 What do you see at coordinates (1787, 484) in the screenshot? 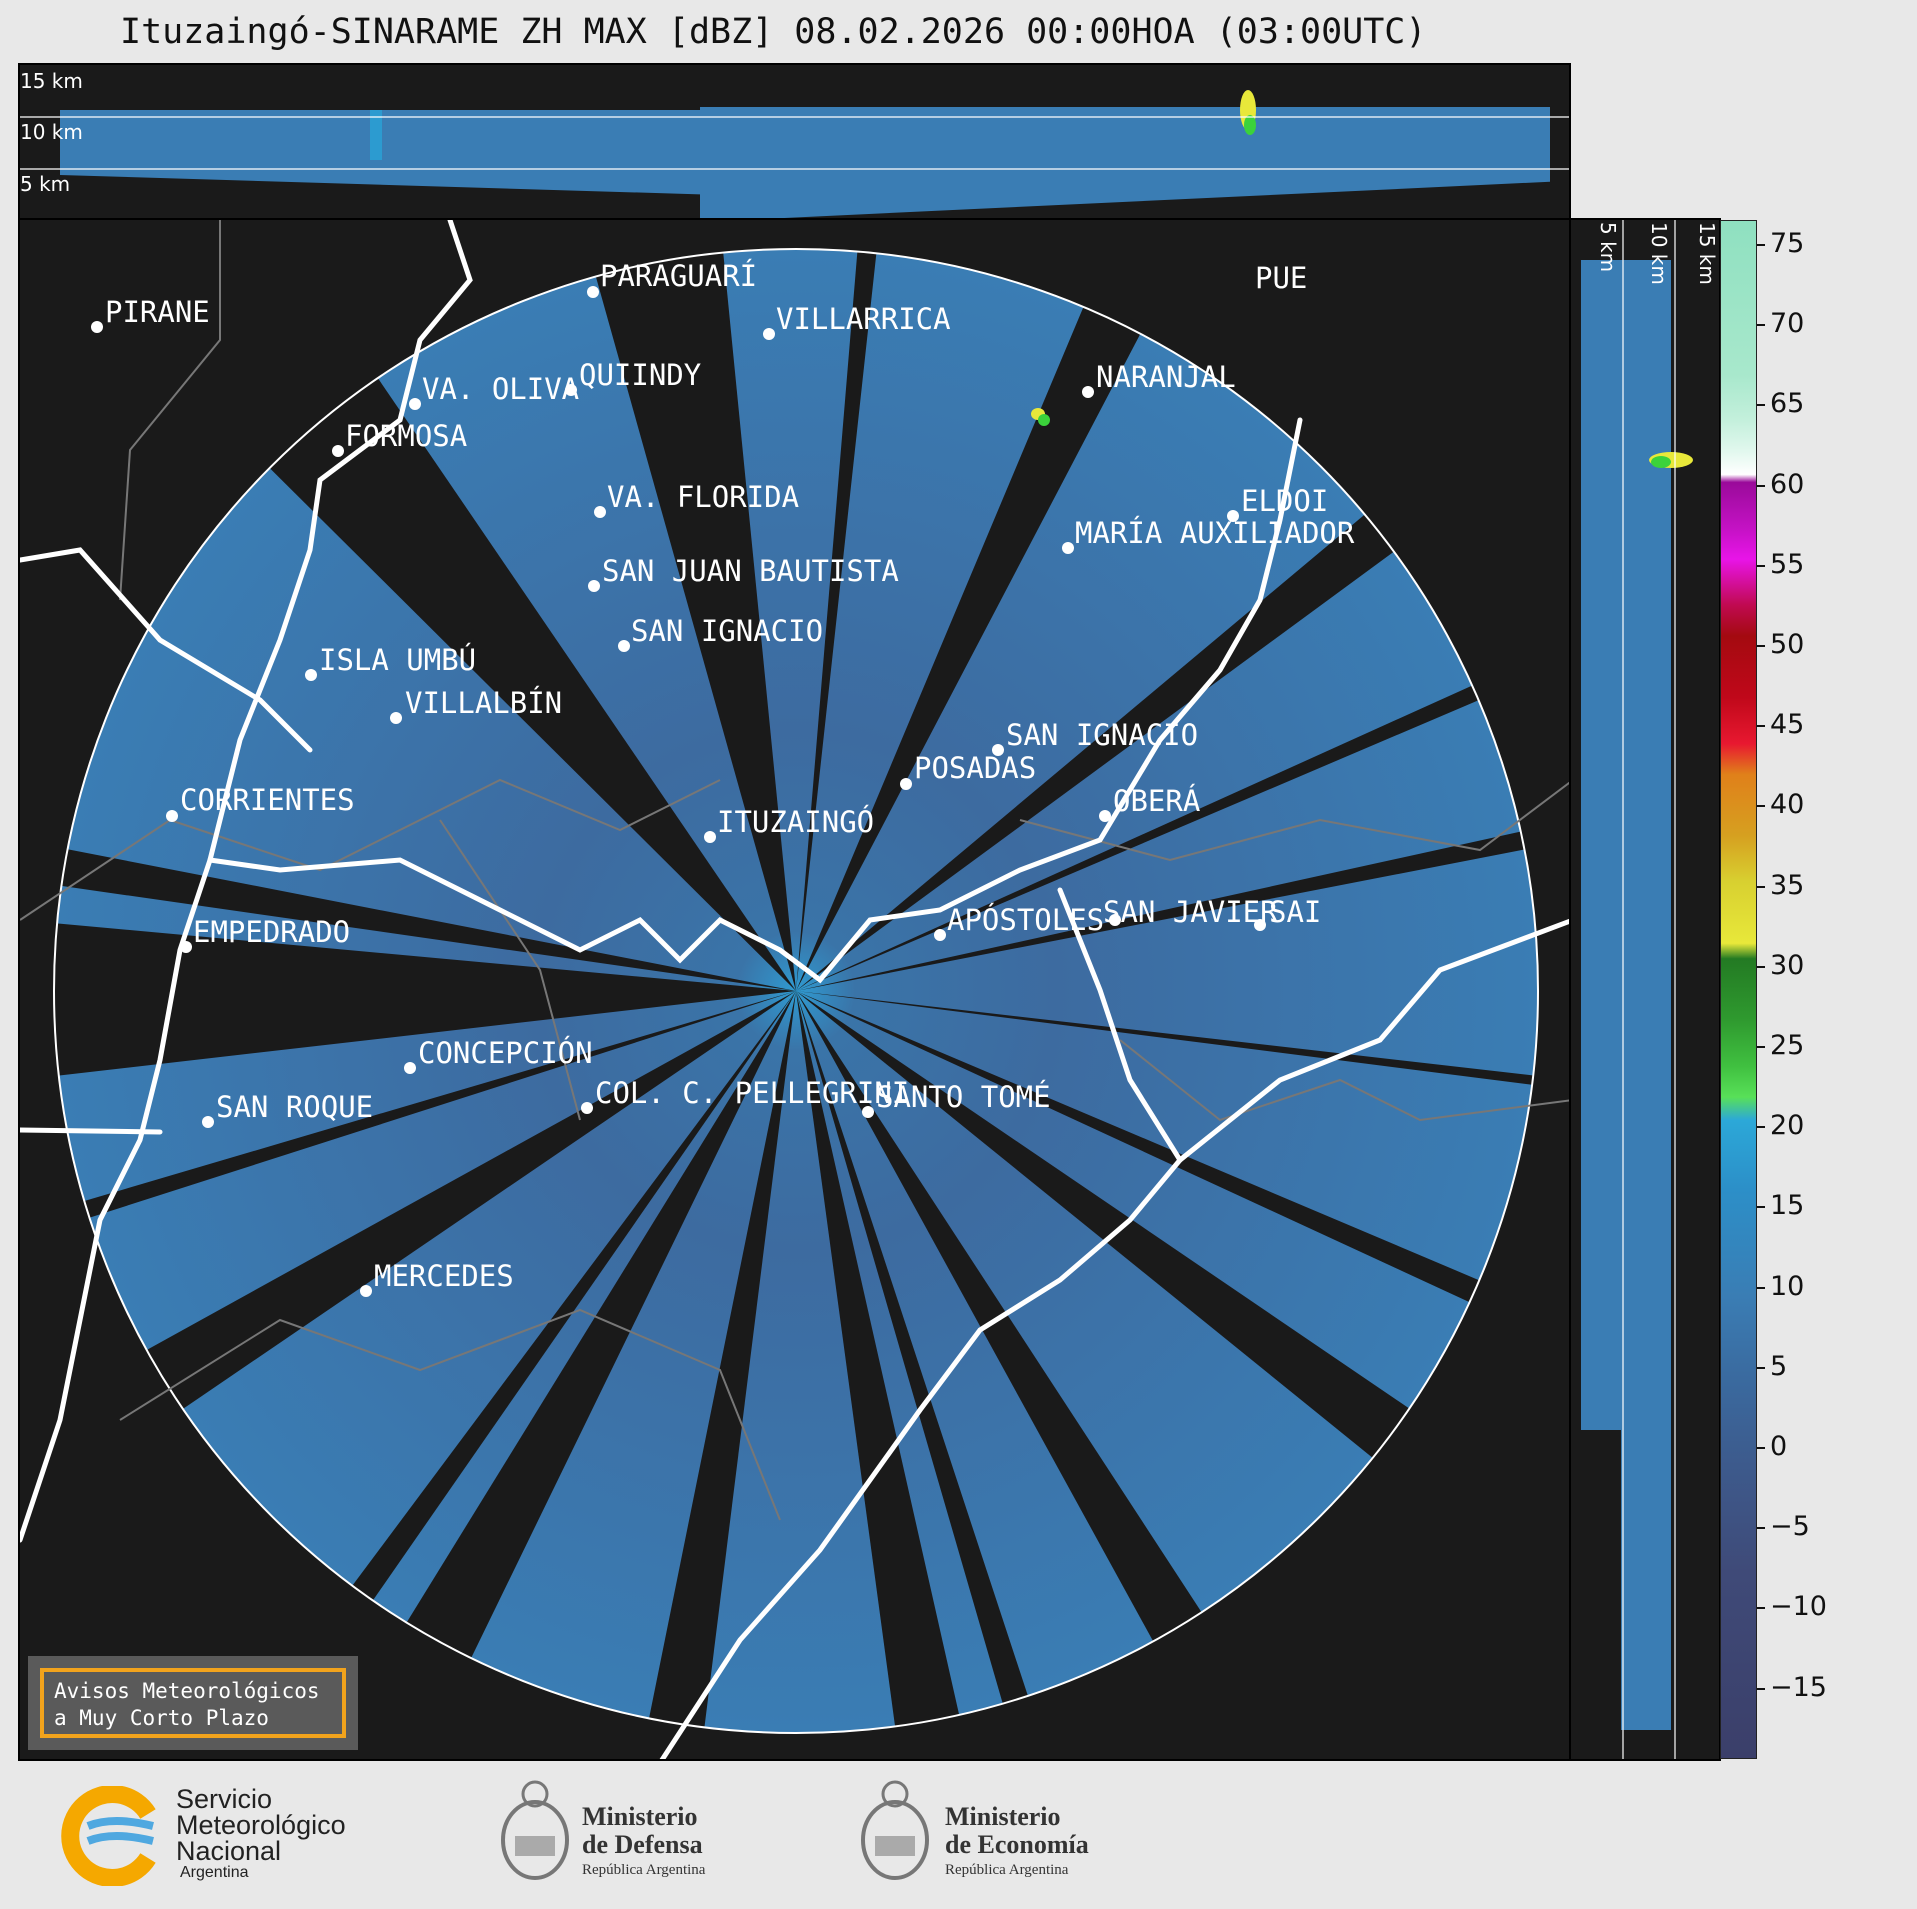
I see `colorbar-tick-label: 60` at bounding box center [1787, 484].